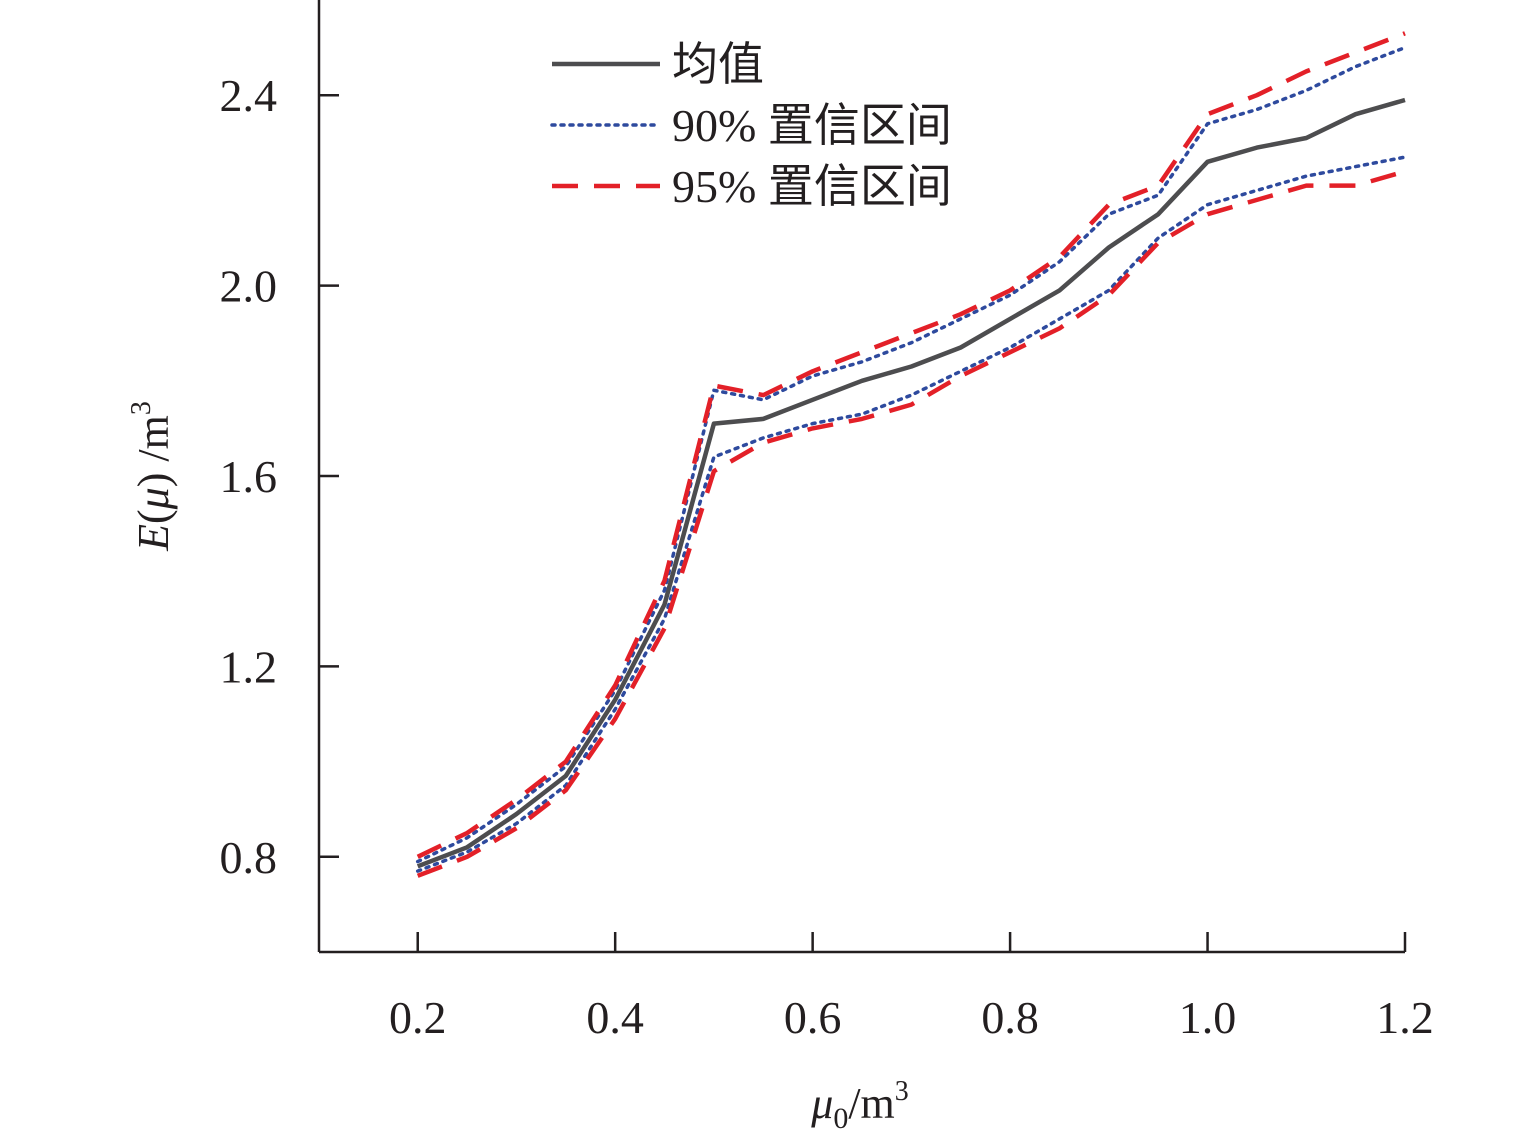 The image size is (1535, 1142). What do you see at coordinates (615, 1017) in the screenshot?
I see `x-tick-label: 0.4` at bounding box center [615, 1017].